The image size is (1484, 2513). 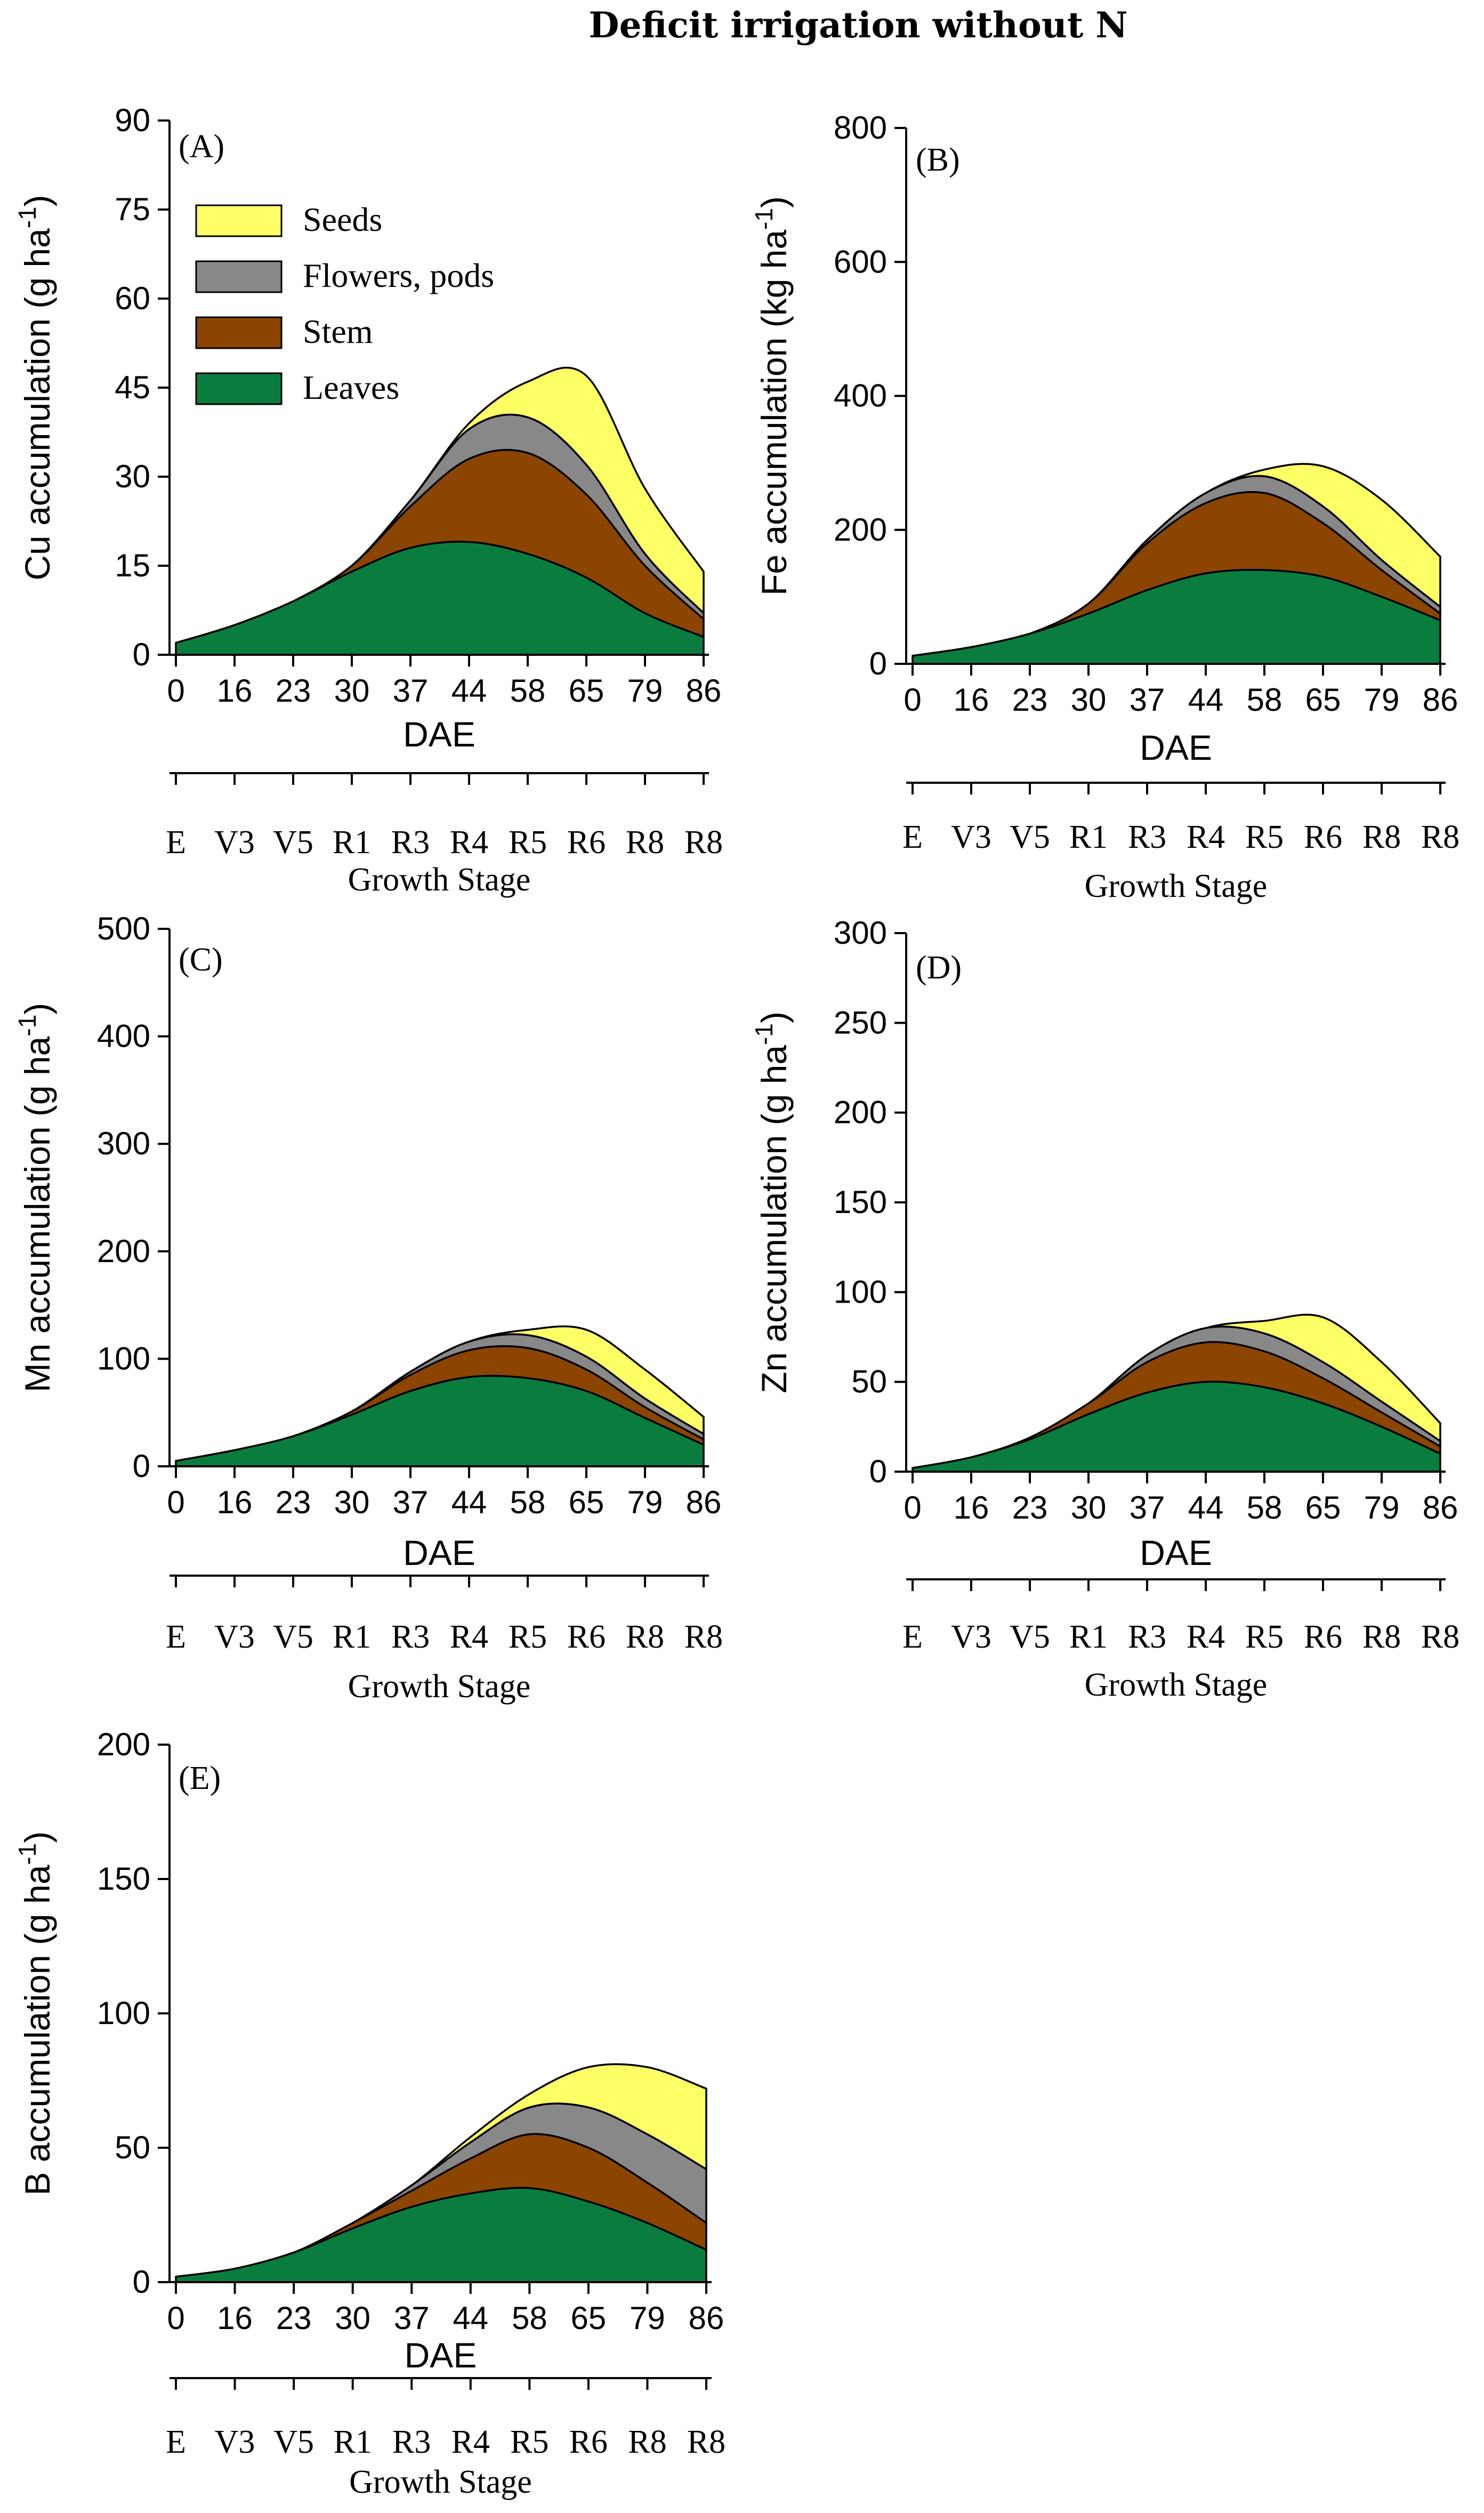 What do you see at coordinates (860, 396) in the screenshot?
I see `y-tick-label: 400` at bounding box center [860, 396].